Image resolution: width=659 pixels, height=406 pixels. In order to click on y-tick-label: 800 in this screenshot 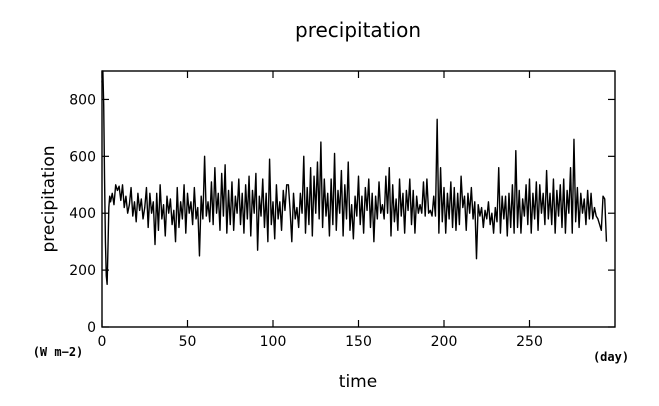, I will do `click(82, 100)`.